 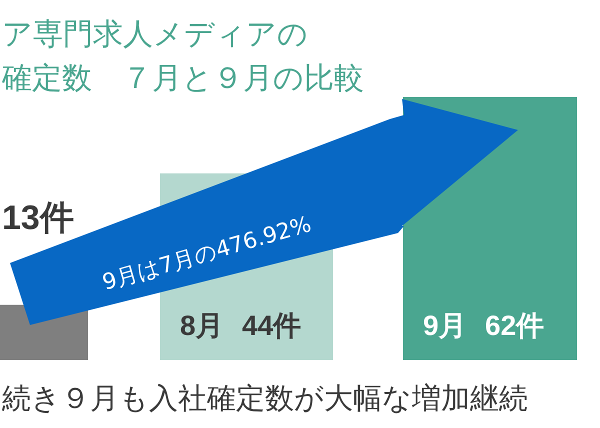 I want to click on text: 続き９月も入社確定数が大幅な増加継続, so click(x=264, y=398).